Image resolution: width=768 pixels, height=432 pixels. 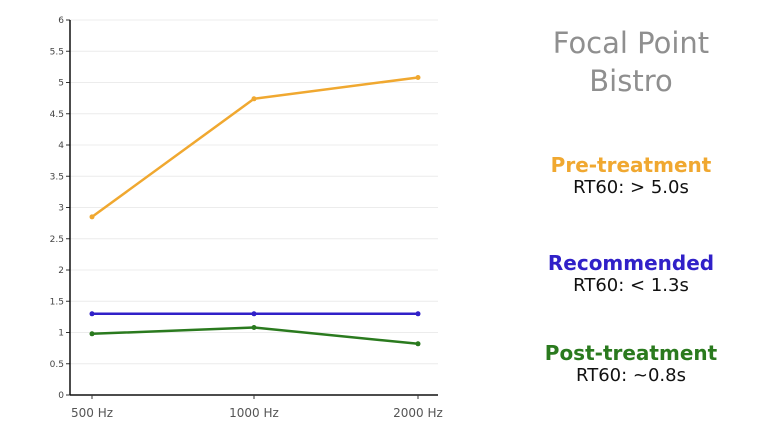 I want to click on x-tick-label: 2000 Hz, so click(x=418, y=413).